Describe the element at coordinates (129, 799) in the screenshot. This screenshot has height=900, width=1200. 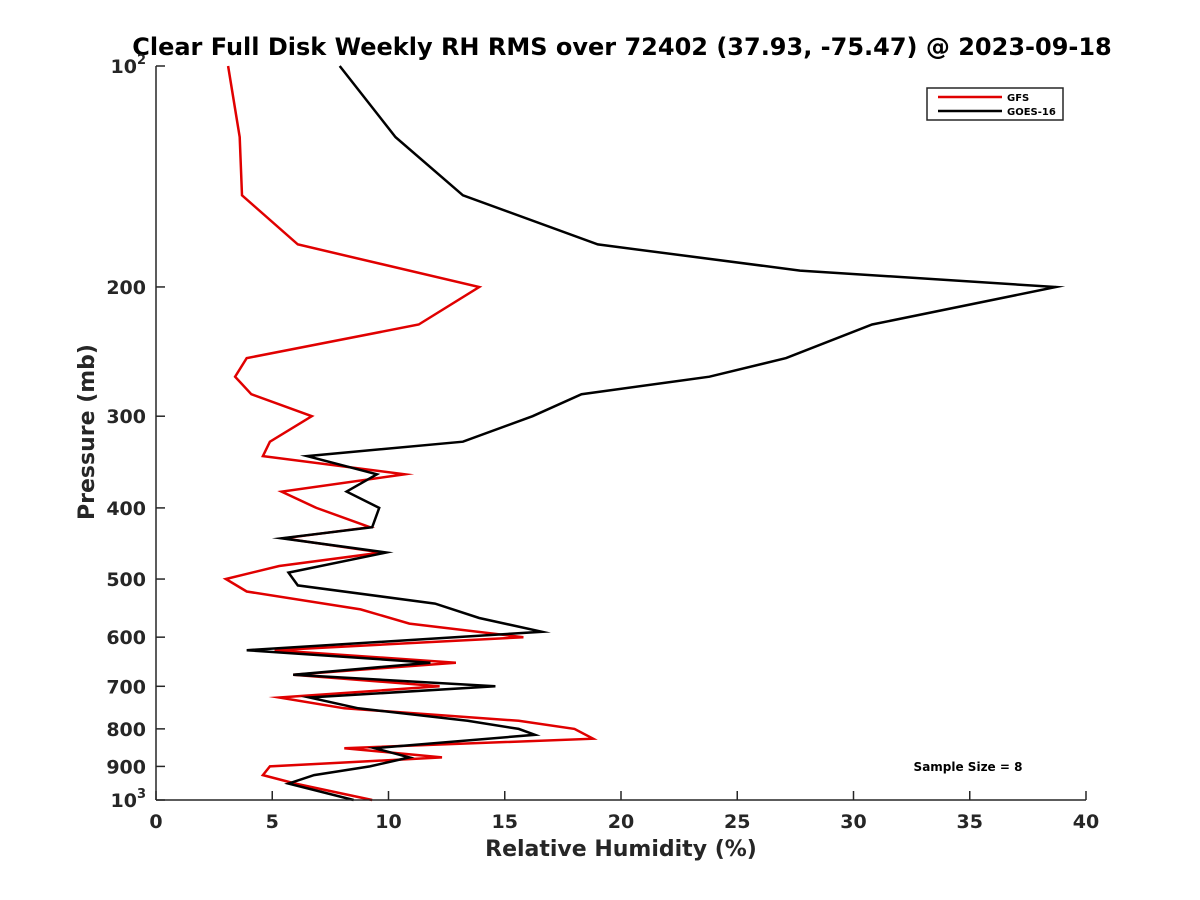
I see `y-tick-label: 10³` at that location.